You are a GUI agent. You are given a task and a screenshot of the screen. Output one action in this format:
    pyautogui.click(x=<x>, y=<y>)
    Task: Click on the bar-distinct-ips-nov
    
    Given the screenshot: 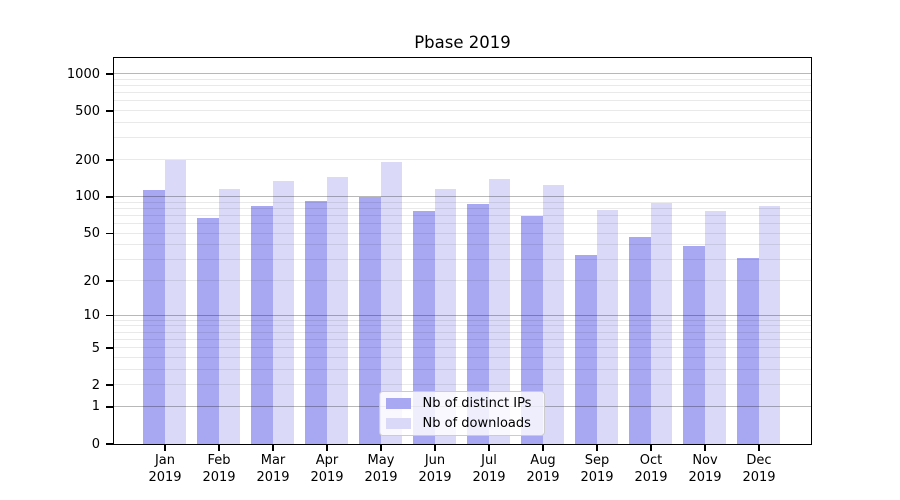 What is the action you would take?
    pyautogui.click(x=694, y=345)
    